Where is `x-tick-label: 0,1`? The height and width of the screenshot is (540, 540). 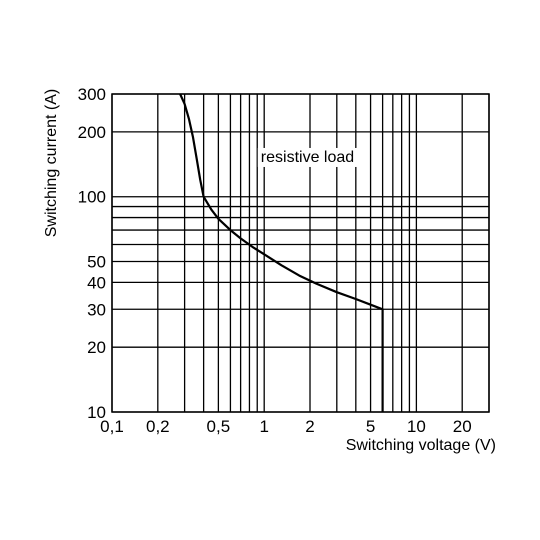 x-tick-label: 0,1 is located at coordinates (112, 426).